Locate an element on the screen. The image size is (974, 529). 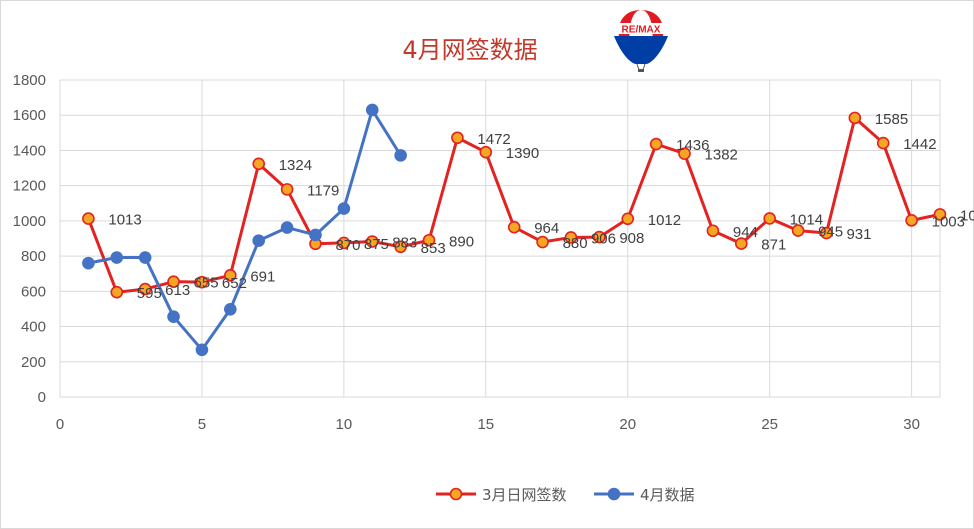
data-label: 906 is located at coordinates (603, 238).